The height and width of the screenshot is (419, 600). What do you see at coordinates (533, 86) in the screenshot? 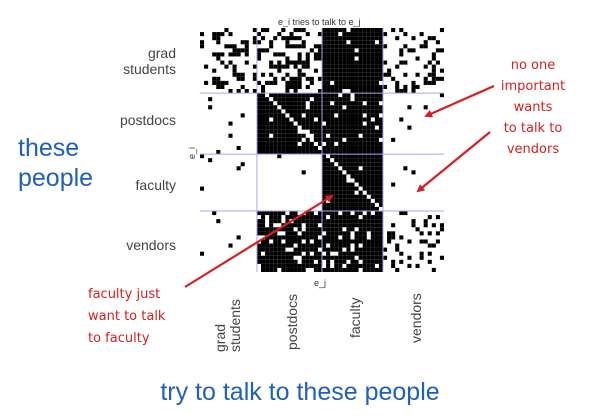
I see `vendors-annotation-line2: important` at bounding box center [533, 86].